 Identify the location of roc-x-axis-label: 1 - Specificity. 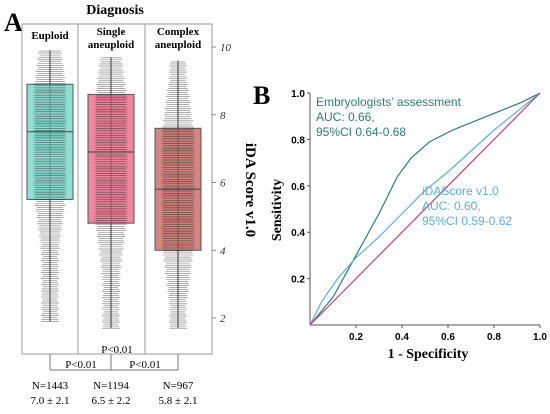
(428, 354).